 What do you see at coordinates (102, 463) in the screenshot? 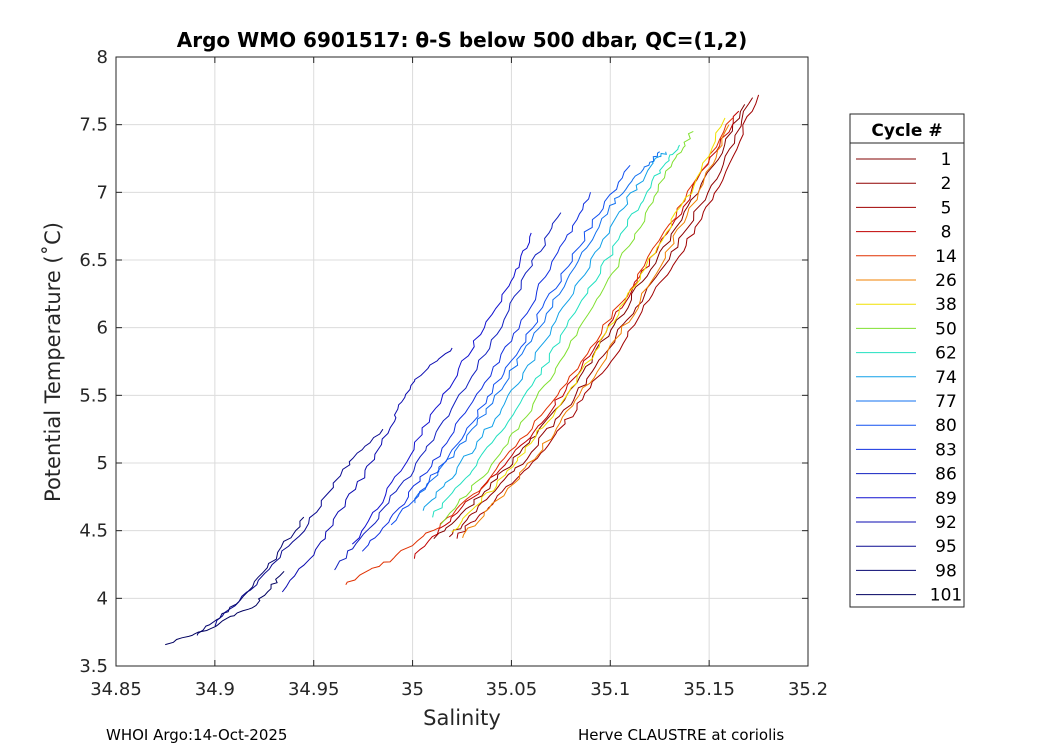
I see `y-tick-label: 5` at bounding box center [102, 463].